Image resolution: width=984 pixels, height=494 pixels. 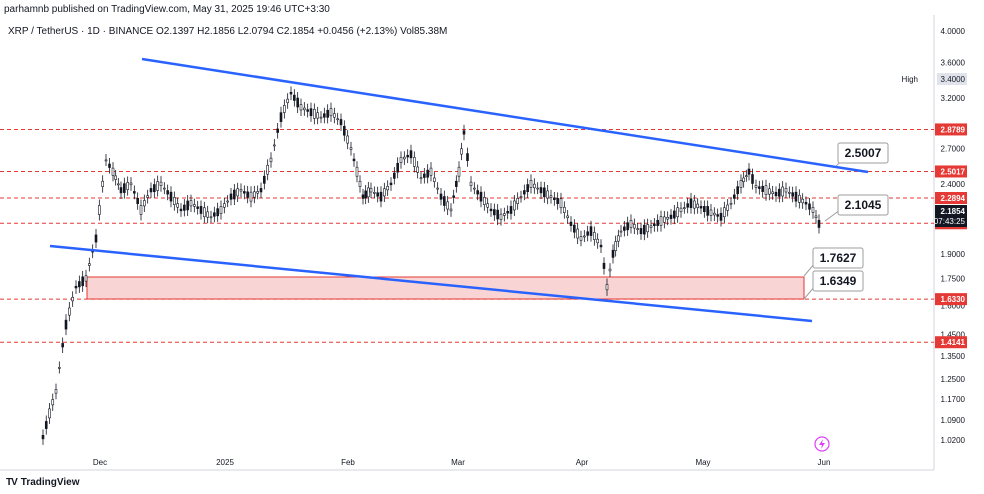 I want to click on callout-1-6349: 1.6349, so click(x=833, y=285).